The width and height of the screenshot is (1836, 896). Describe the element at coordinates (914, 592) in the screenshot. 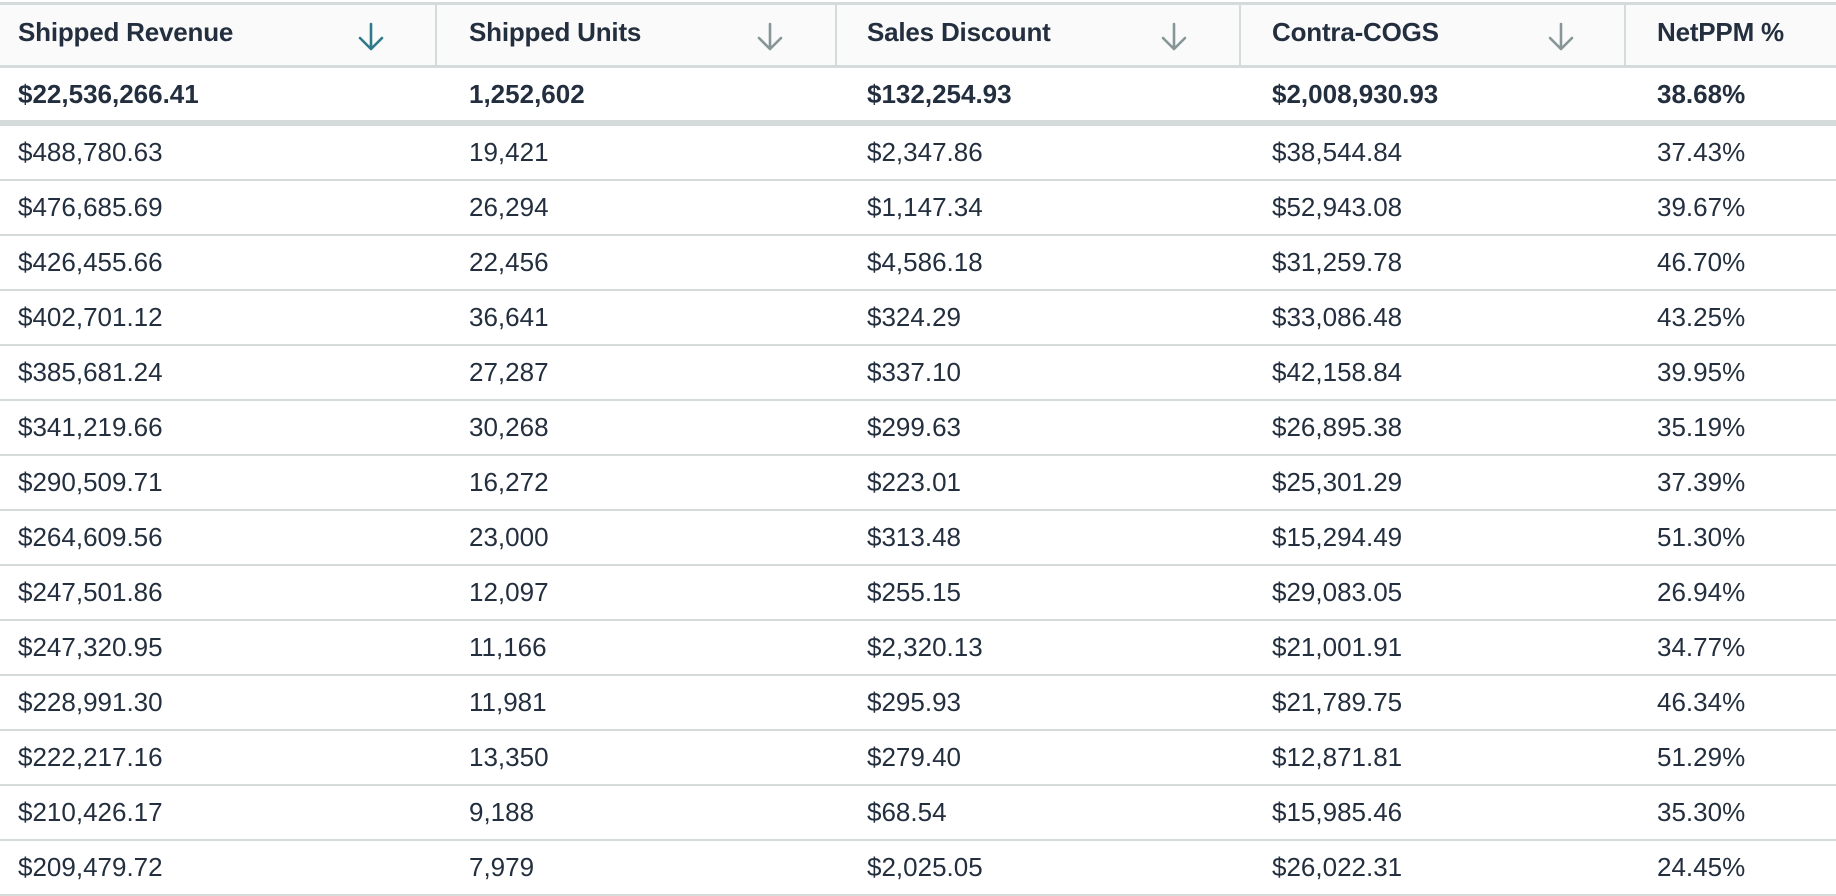

I see `cell-sales-discount: $255.15` at that location.